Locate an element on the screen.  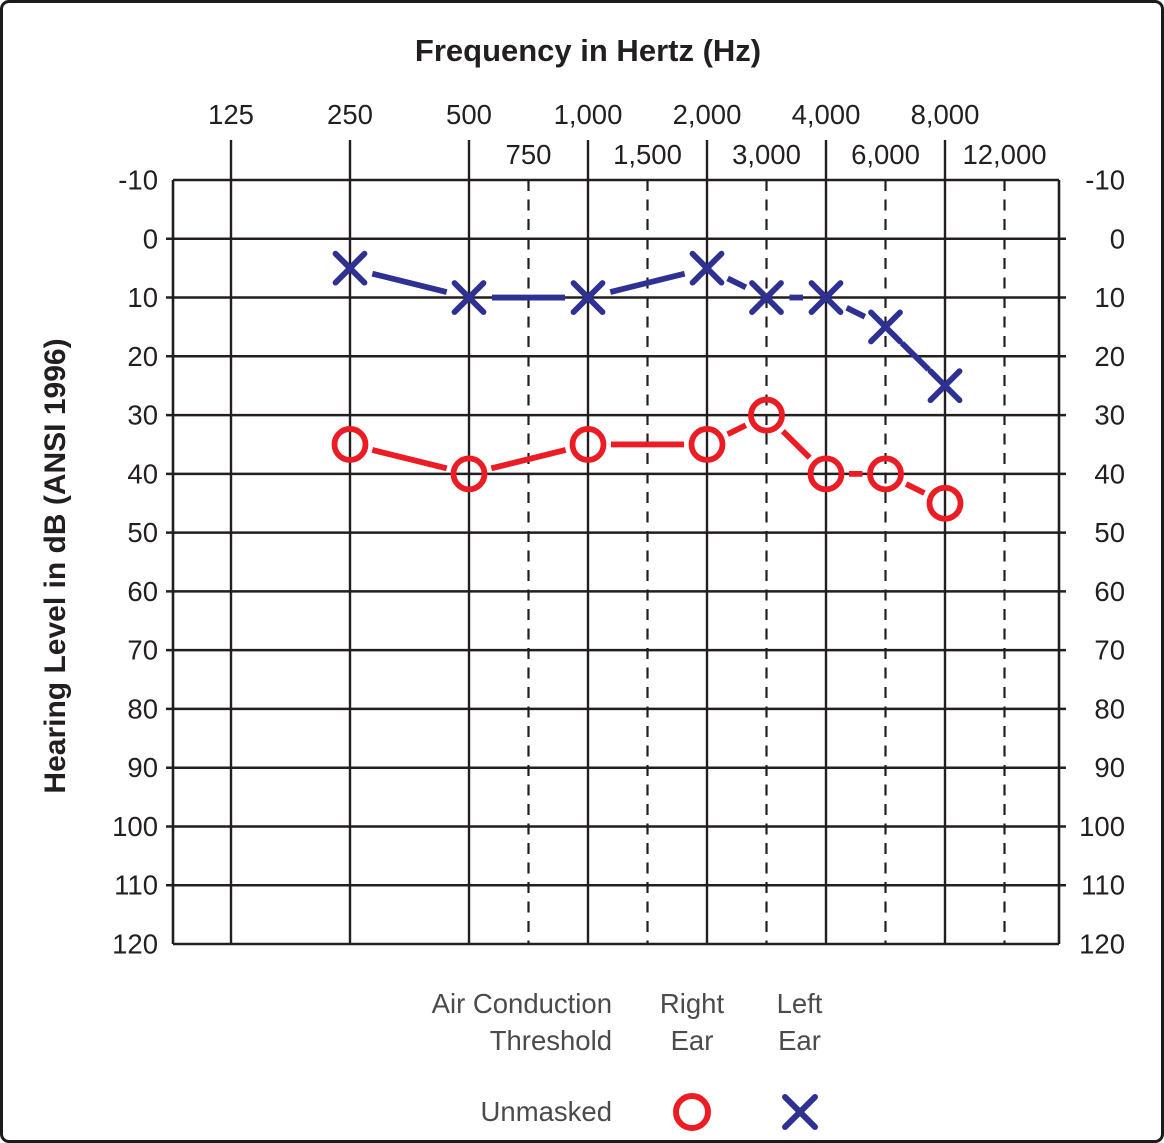
y-tick-label-right-20: 20 is located at coordinates (1109, 356).